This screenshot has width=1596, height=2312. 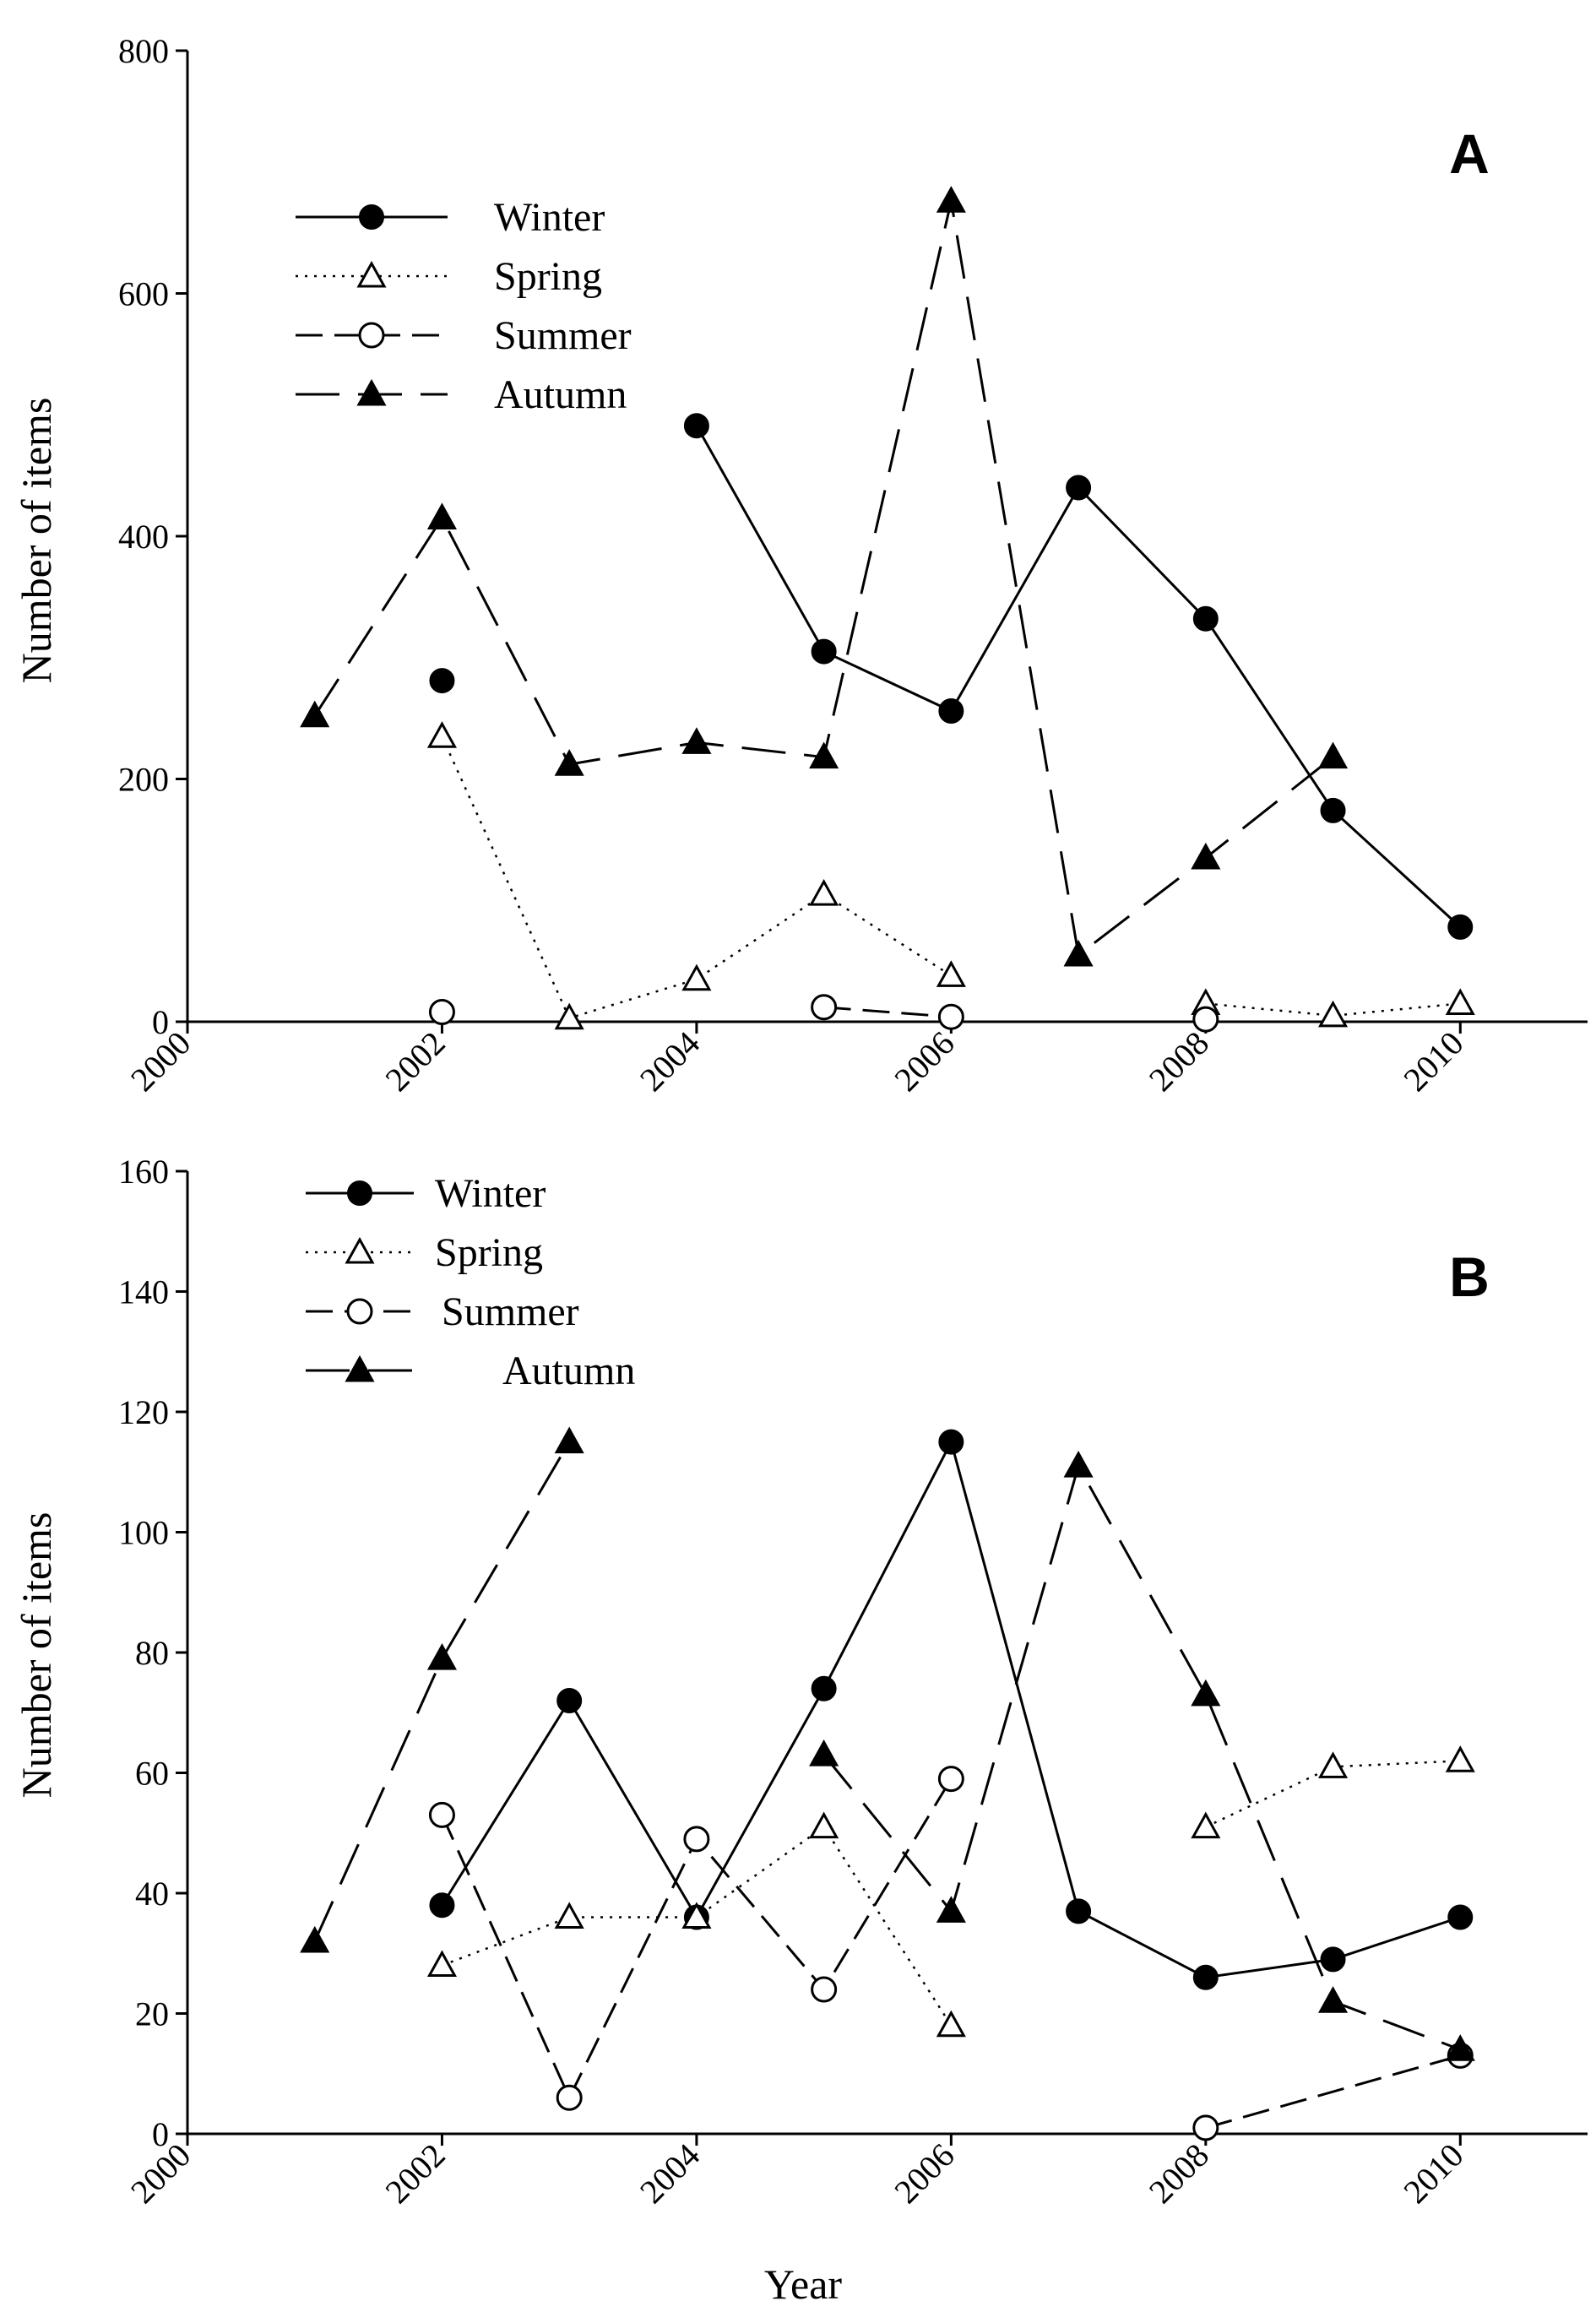 What do you see at coordinates (1433, 1062) in the screenshot?
I see `x-tick-label: 2010` at bounding box center [1433, 1062].